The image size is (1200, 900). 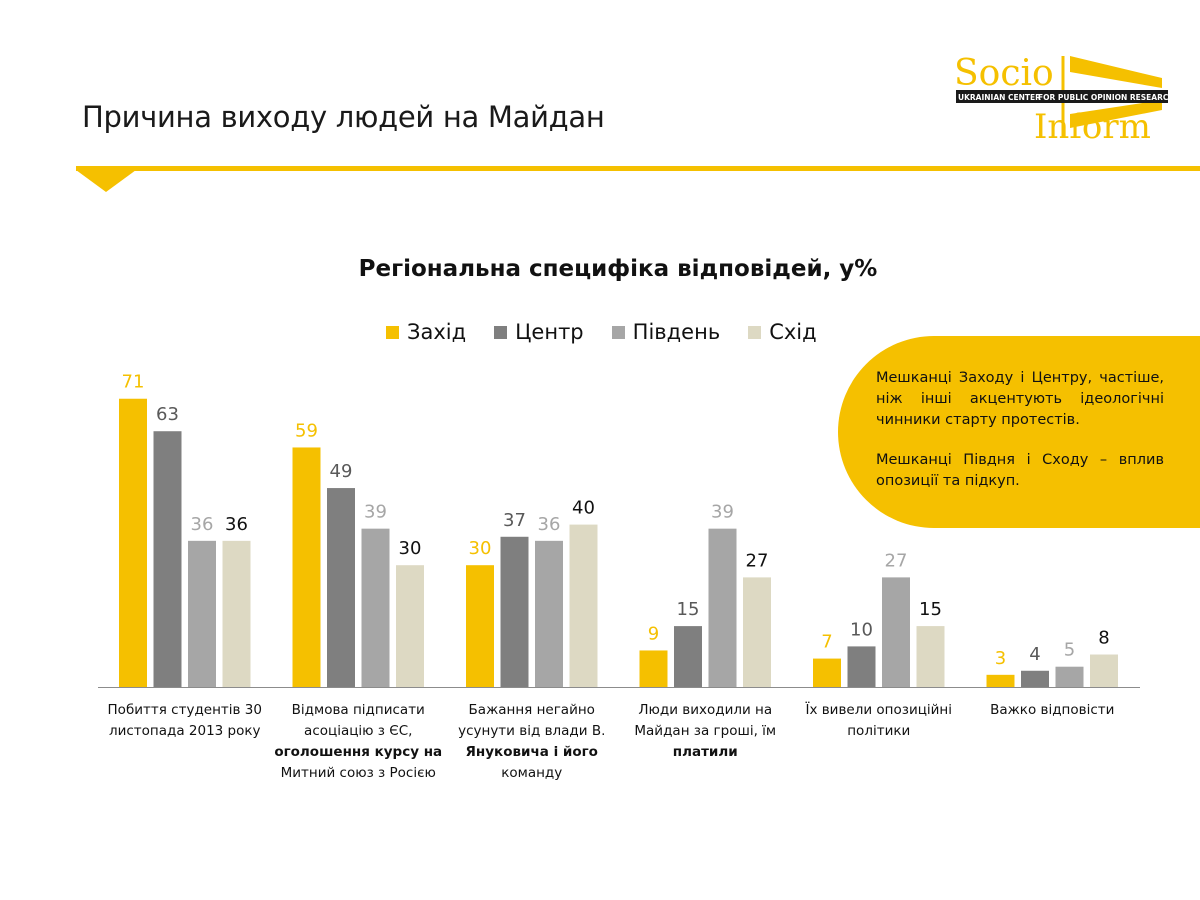 What do you see at coordinates (793, 332) in the screenshot?
I see `legend-label: Схід` at bounding box center [793, 332].